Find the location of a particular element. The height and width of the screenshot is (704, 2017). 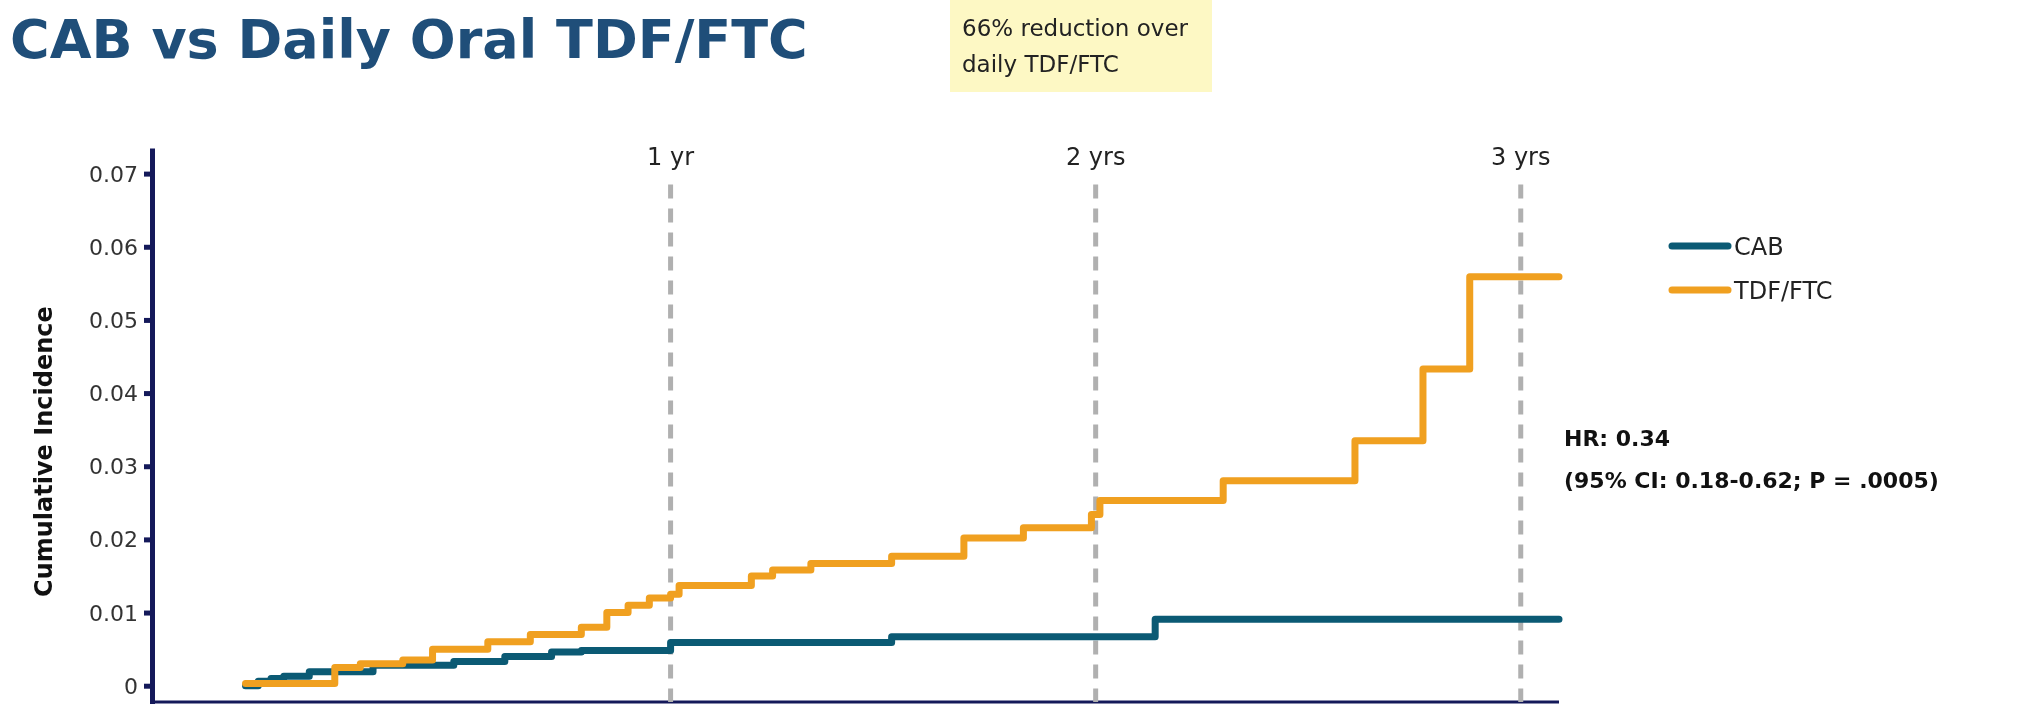

x-tick-label: 1 yr is located at coordinates (671, 156).